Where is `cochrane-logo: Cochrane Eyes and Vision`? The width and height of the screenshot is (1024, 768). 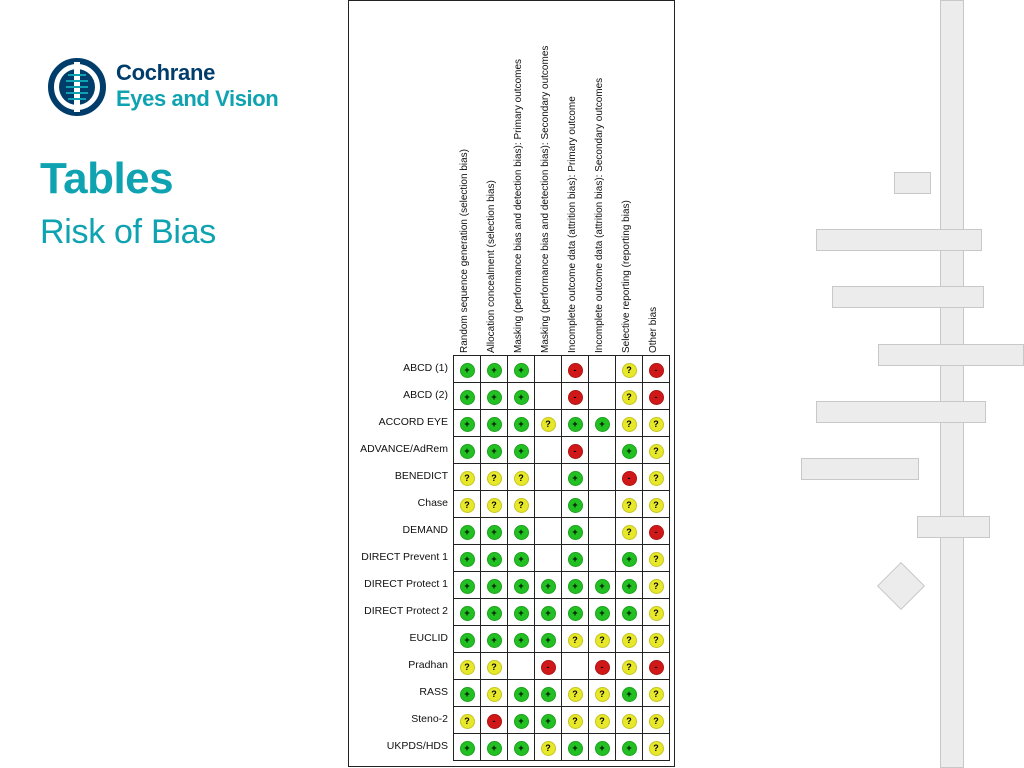 cochrane-logo: Cochrane Eyes and Vision is located at coordinates (168, 87).